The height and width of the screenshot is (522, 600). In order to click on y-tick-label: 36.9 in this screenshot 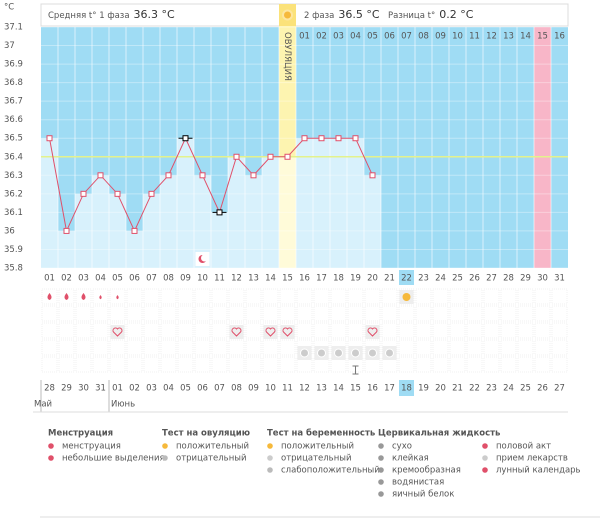, I will do `click(13, 65)`.